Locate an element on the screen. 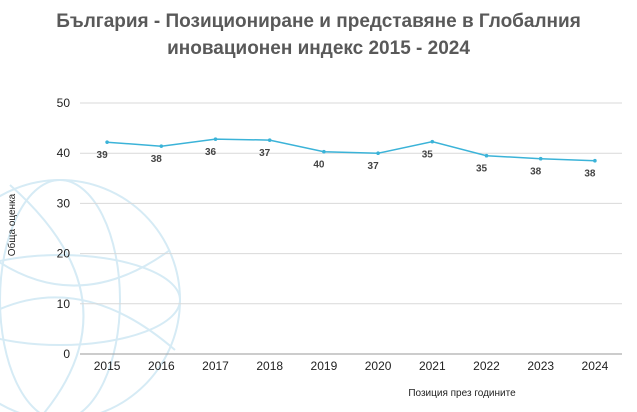  y-tick-label: 50 is located at coordinates (64, 103).